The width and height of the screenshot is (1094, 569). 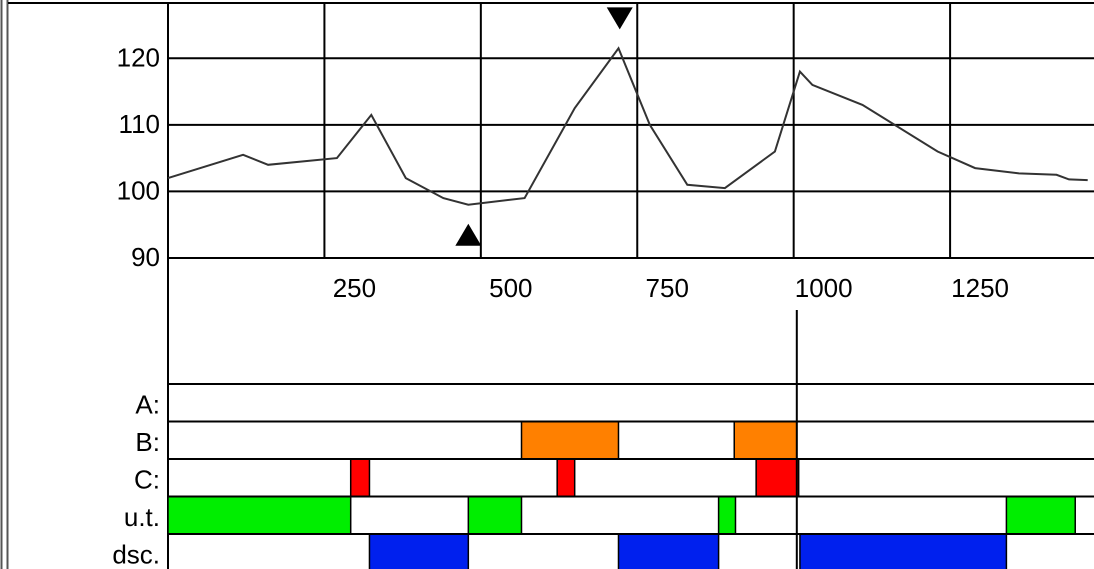 I want to click on track-label: C:, so click(x=147, y=480).